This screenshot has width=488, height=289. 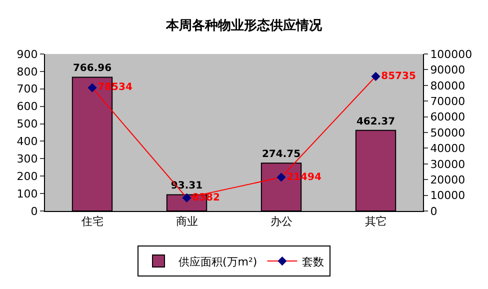 What do you see at coordinates (375, 221) in the screenshot?
I see `x-tick-label: 其它` at bounding box center [375, 221].